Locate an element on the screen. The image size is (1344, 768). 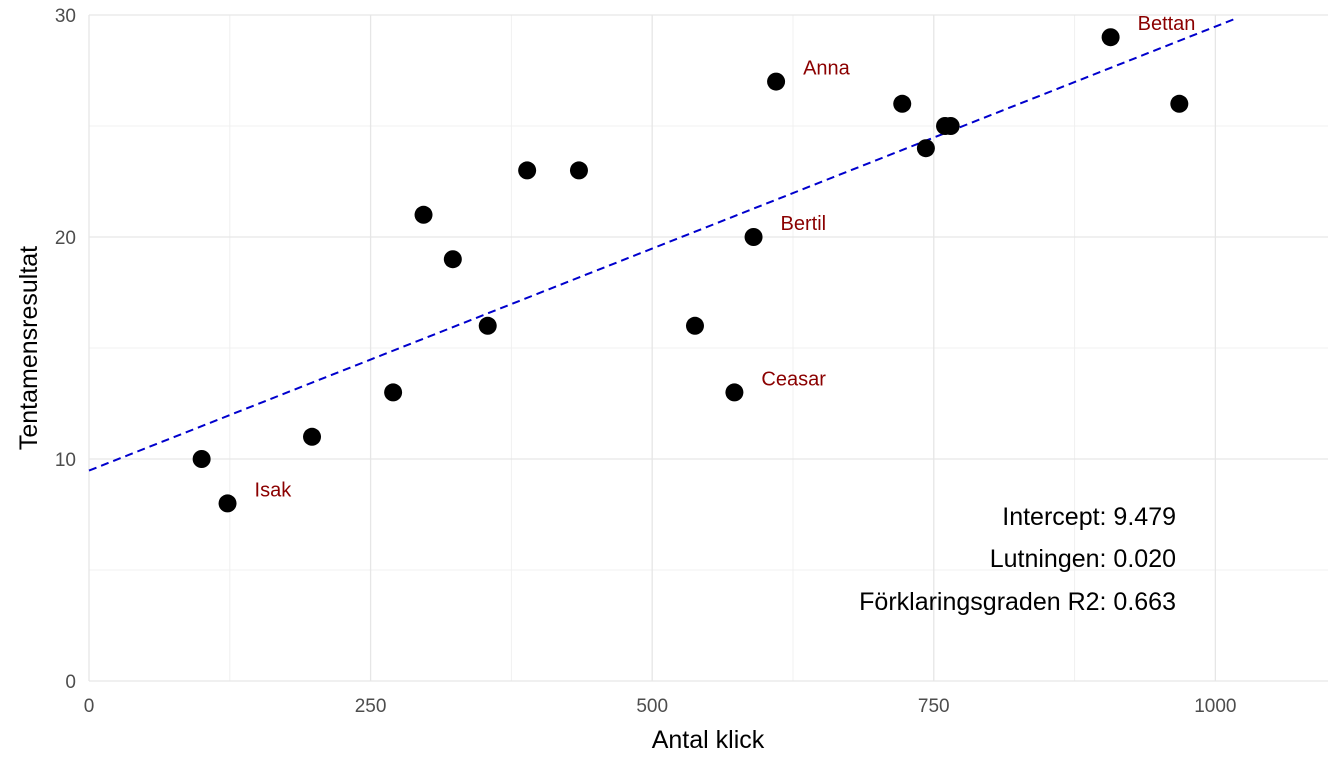
y-tick-label: 0 is located at coordinates (70, 682).